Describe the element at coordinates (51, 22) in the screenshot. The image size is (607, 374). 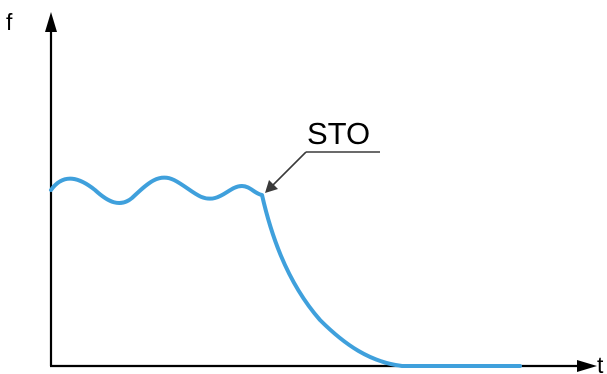
I see `y-axis-arrowhead` at that location.